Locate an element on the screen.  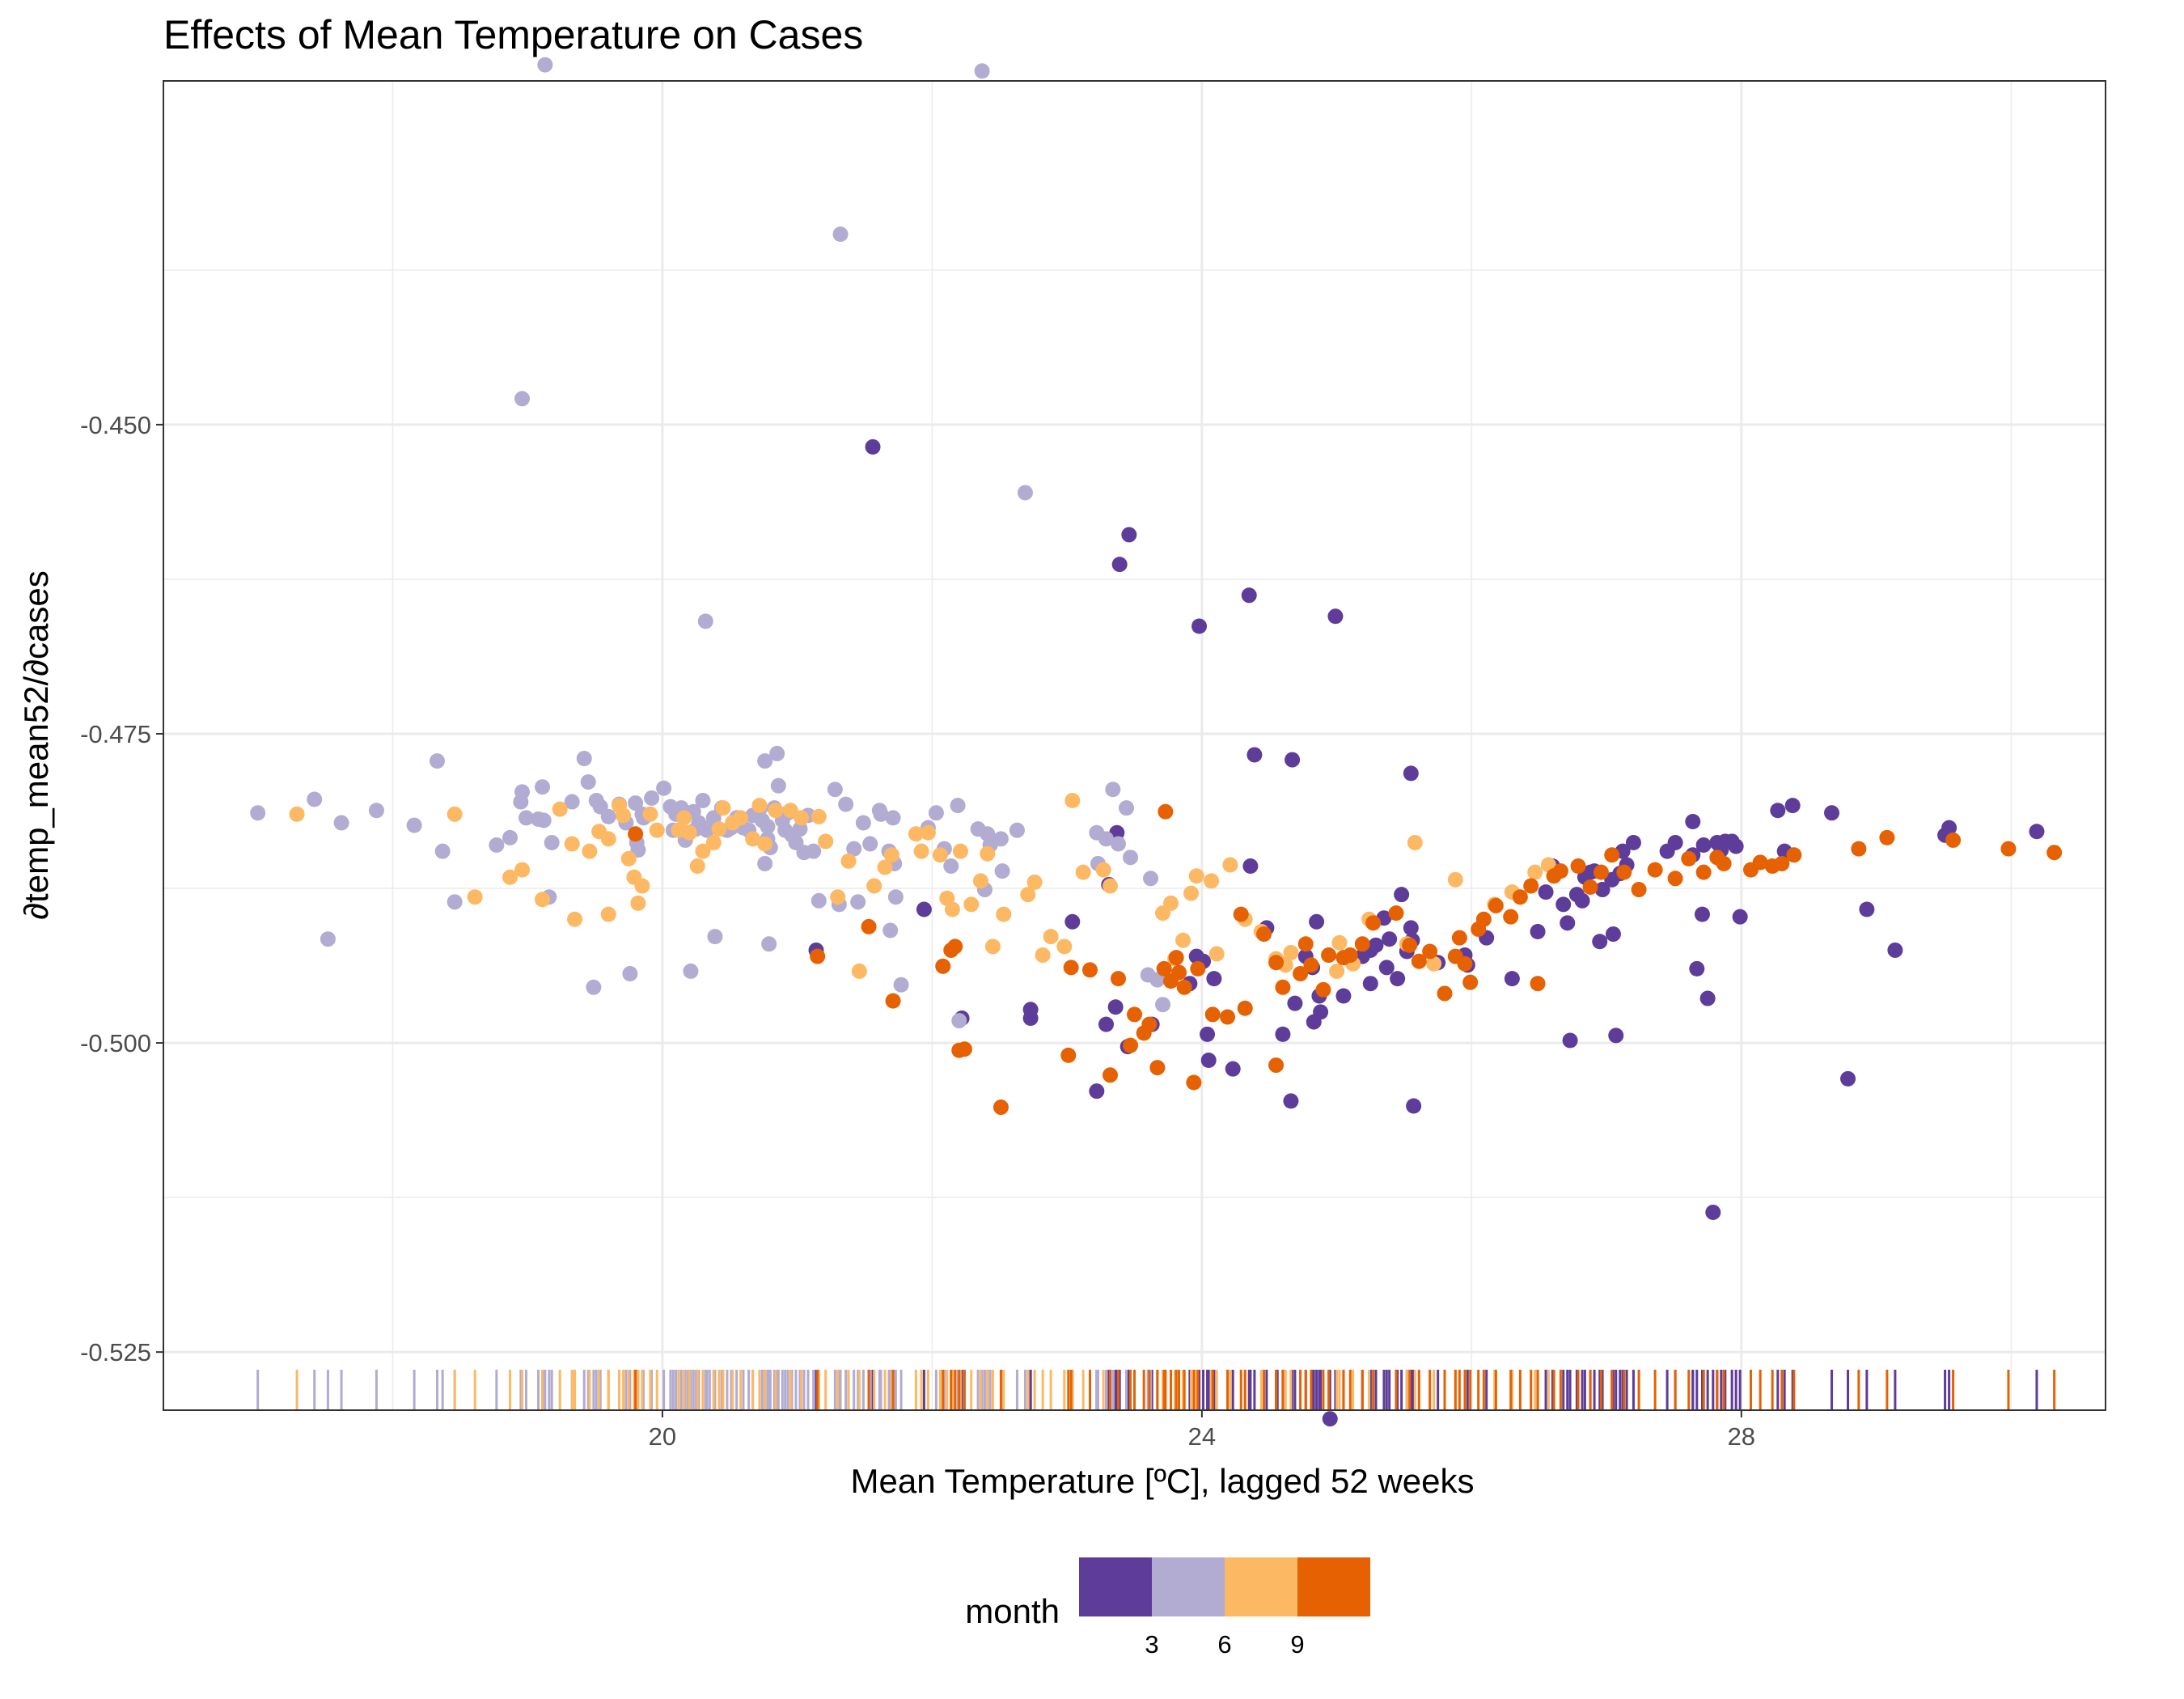
x-tick-label: 28 is located at coordinates (1742, 1436).